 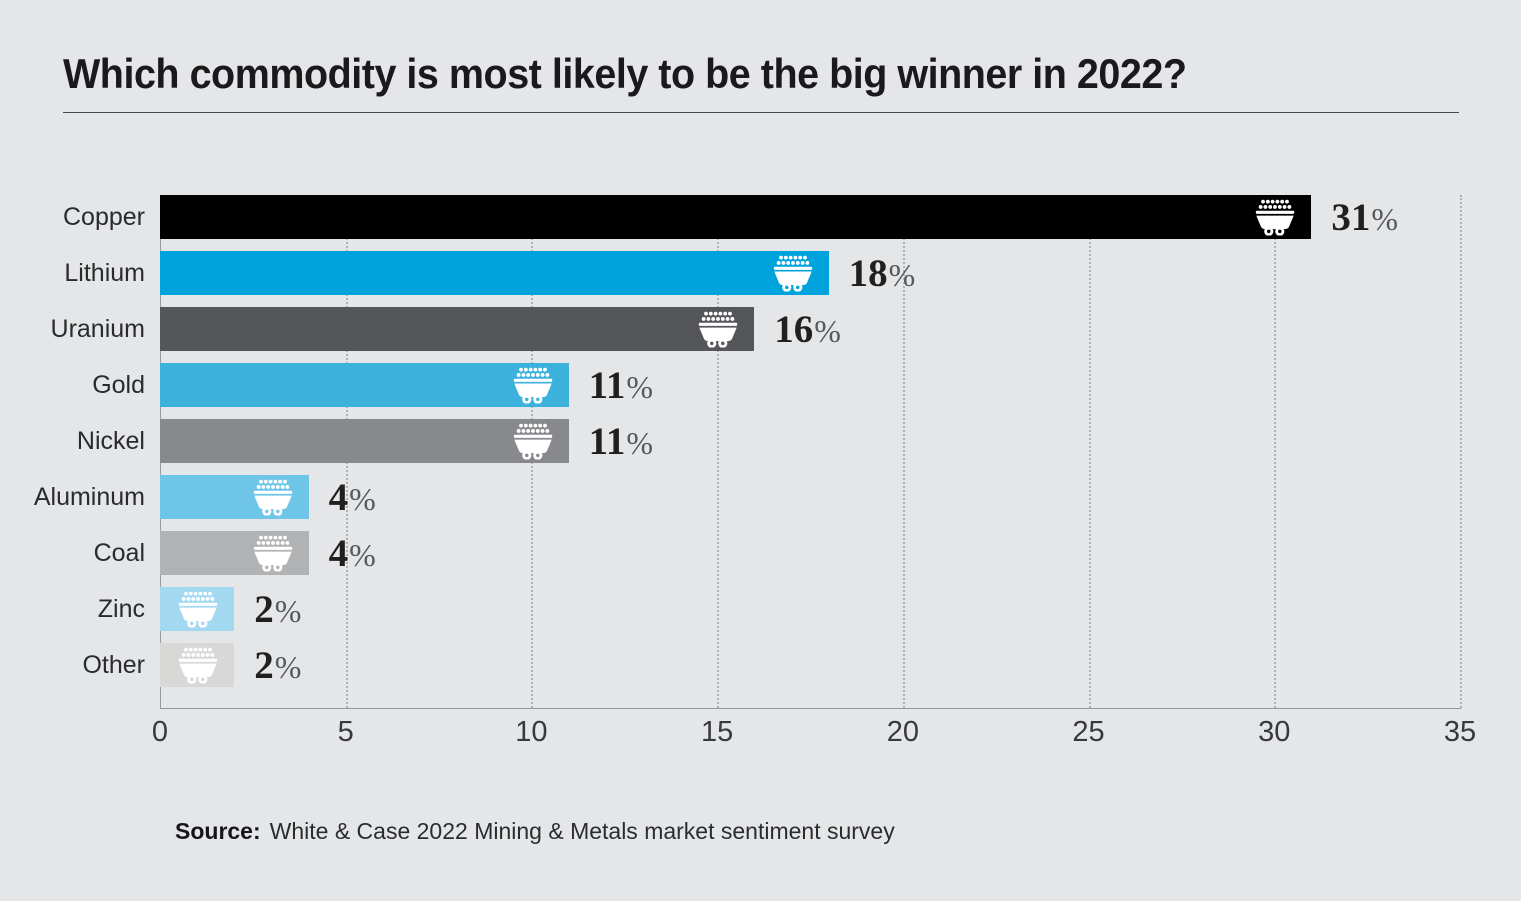 I want to click on x-tick-label: 15, so click(x=717, y=732).